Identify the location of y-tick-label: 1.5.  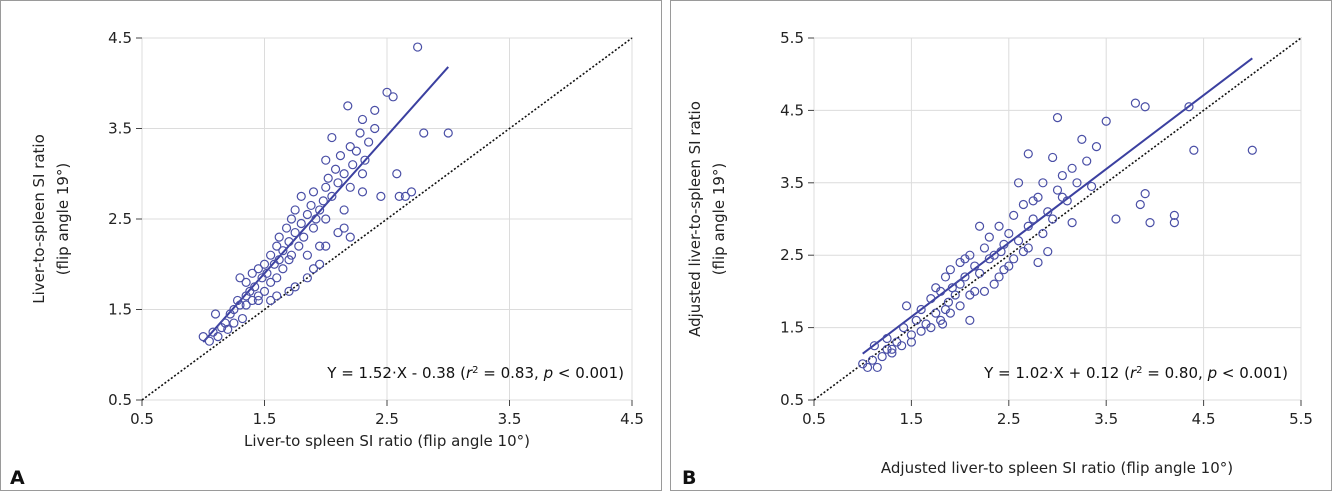
(120, 310).